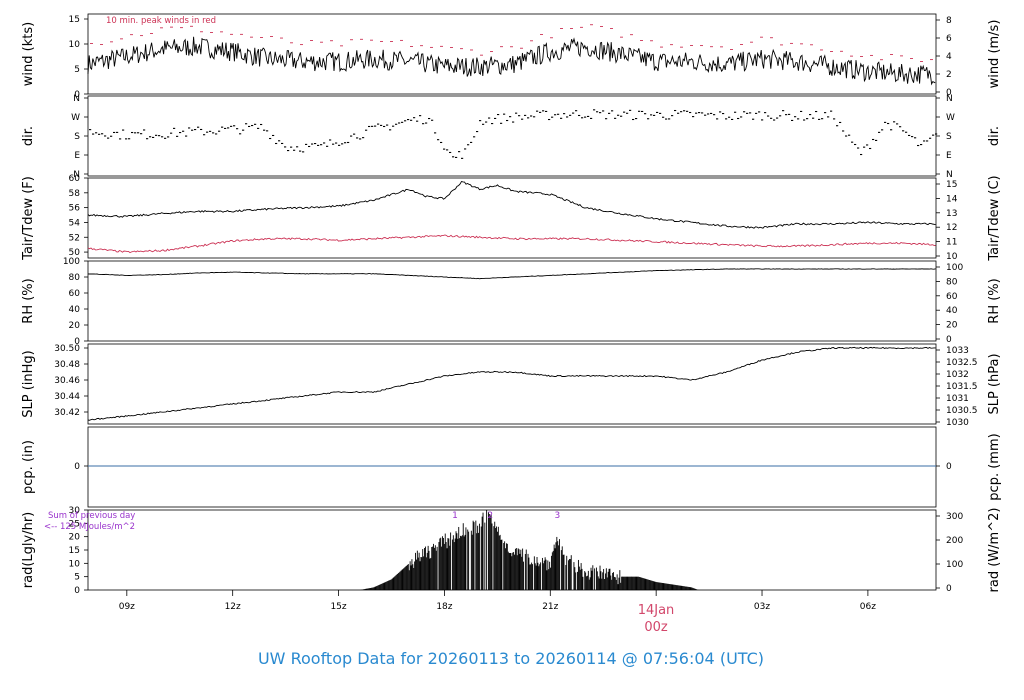  I want to click on x-tick-label: 18z, so click(444, 607).